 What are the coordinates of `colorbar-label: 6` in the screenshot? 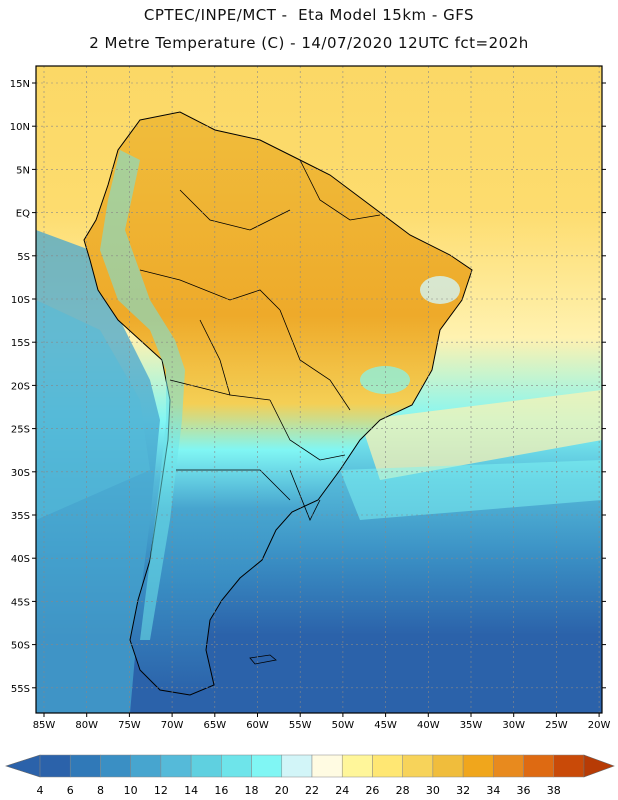 It's located at (70, 790).